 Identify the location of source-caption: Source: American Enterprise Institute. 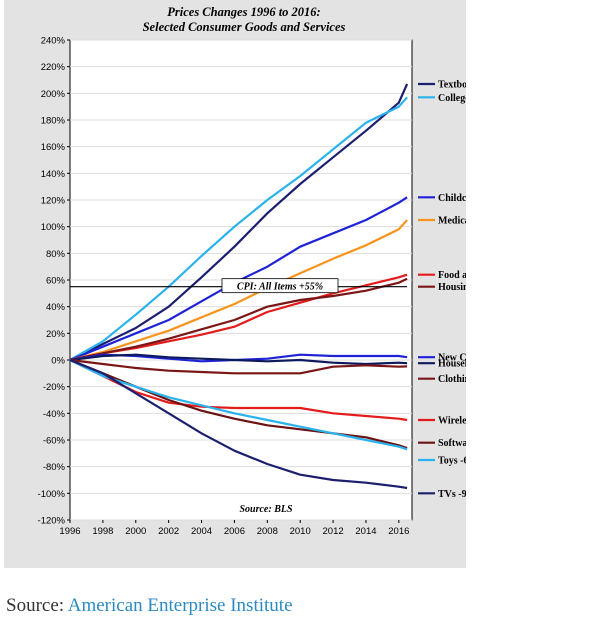
(149, 606).